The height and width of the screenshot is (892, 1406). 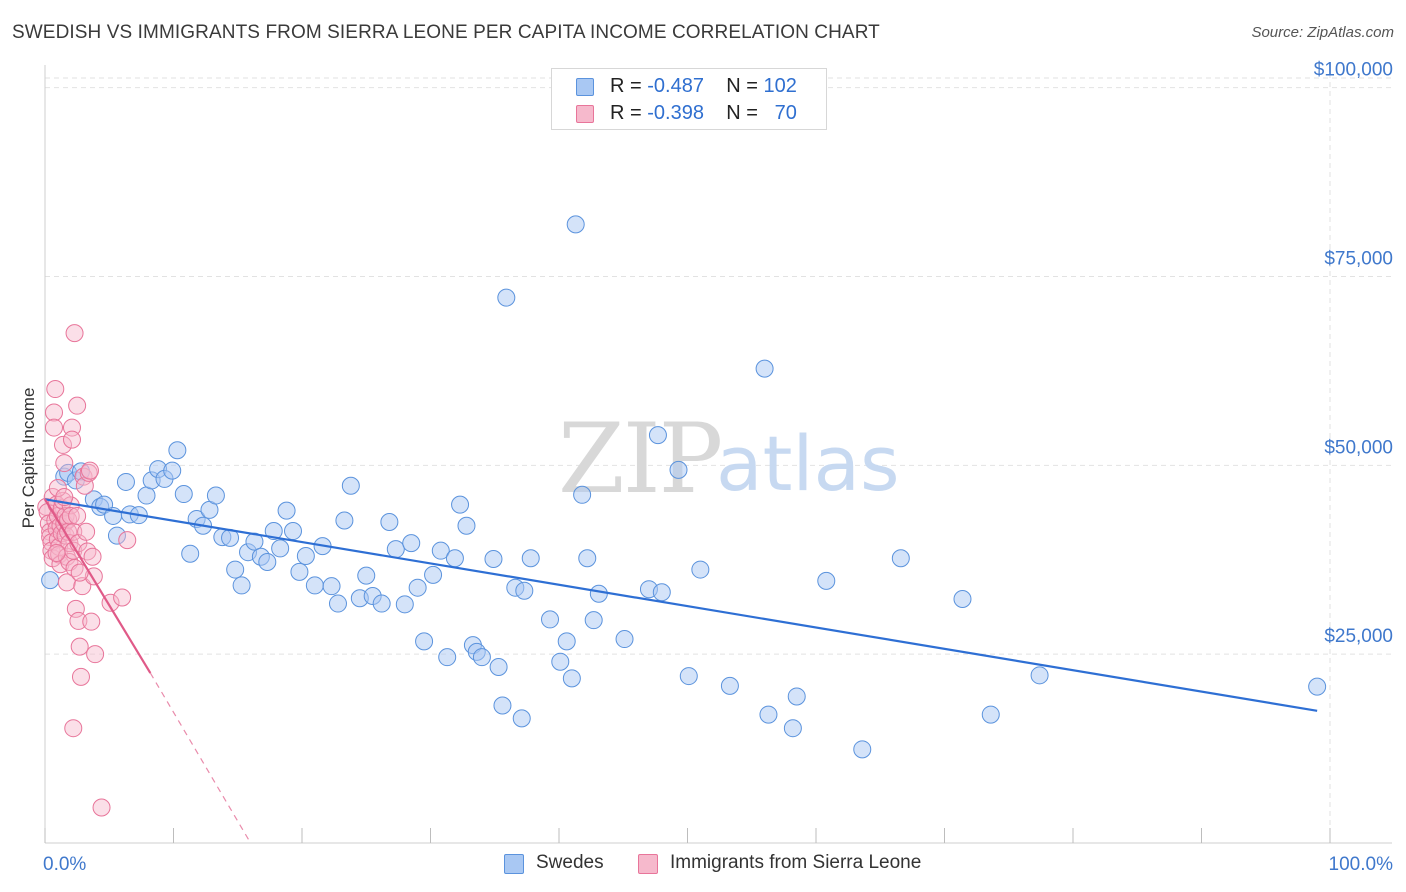 What do you see at coordinates (808, 463) in the screenshot?
I see `watermark-atlas: atlas` at bounding box center [808, 463].